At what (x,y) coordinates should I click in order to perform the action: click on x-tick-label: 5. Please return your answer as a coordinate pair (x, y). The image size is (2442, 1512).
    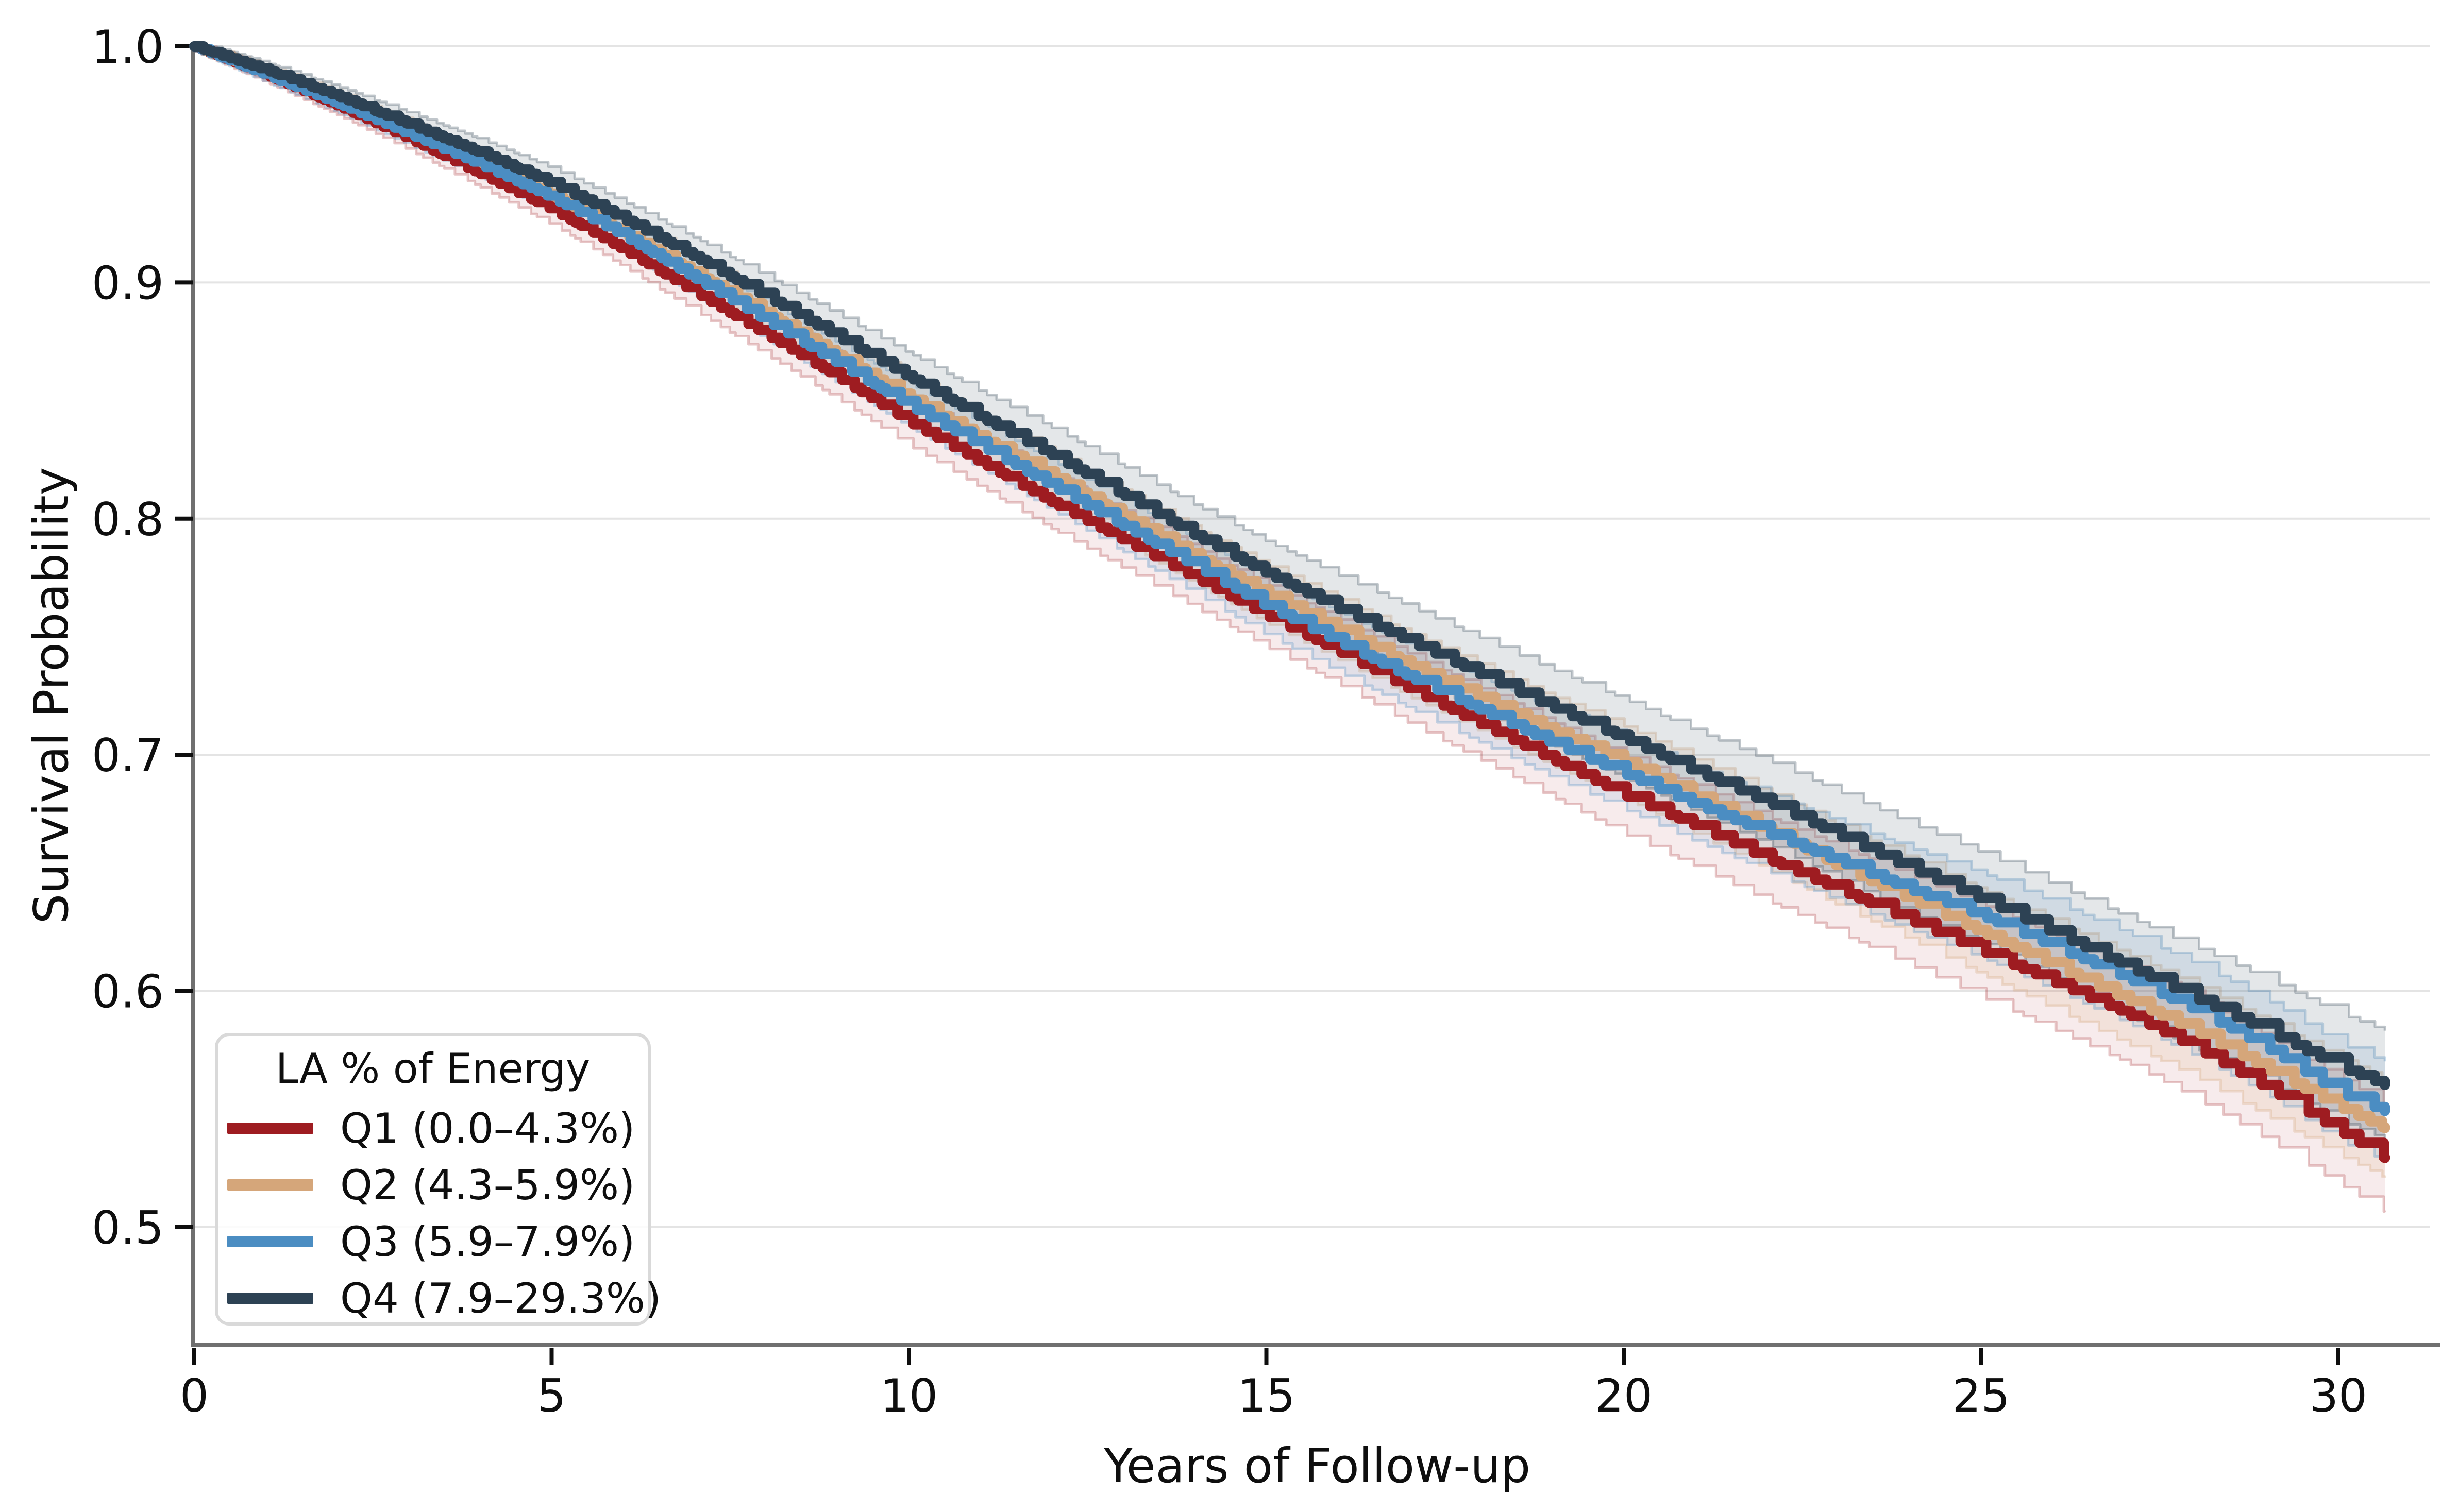
    Looking at the image, I should click on (551, 1395).